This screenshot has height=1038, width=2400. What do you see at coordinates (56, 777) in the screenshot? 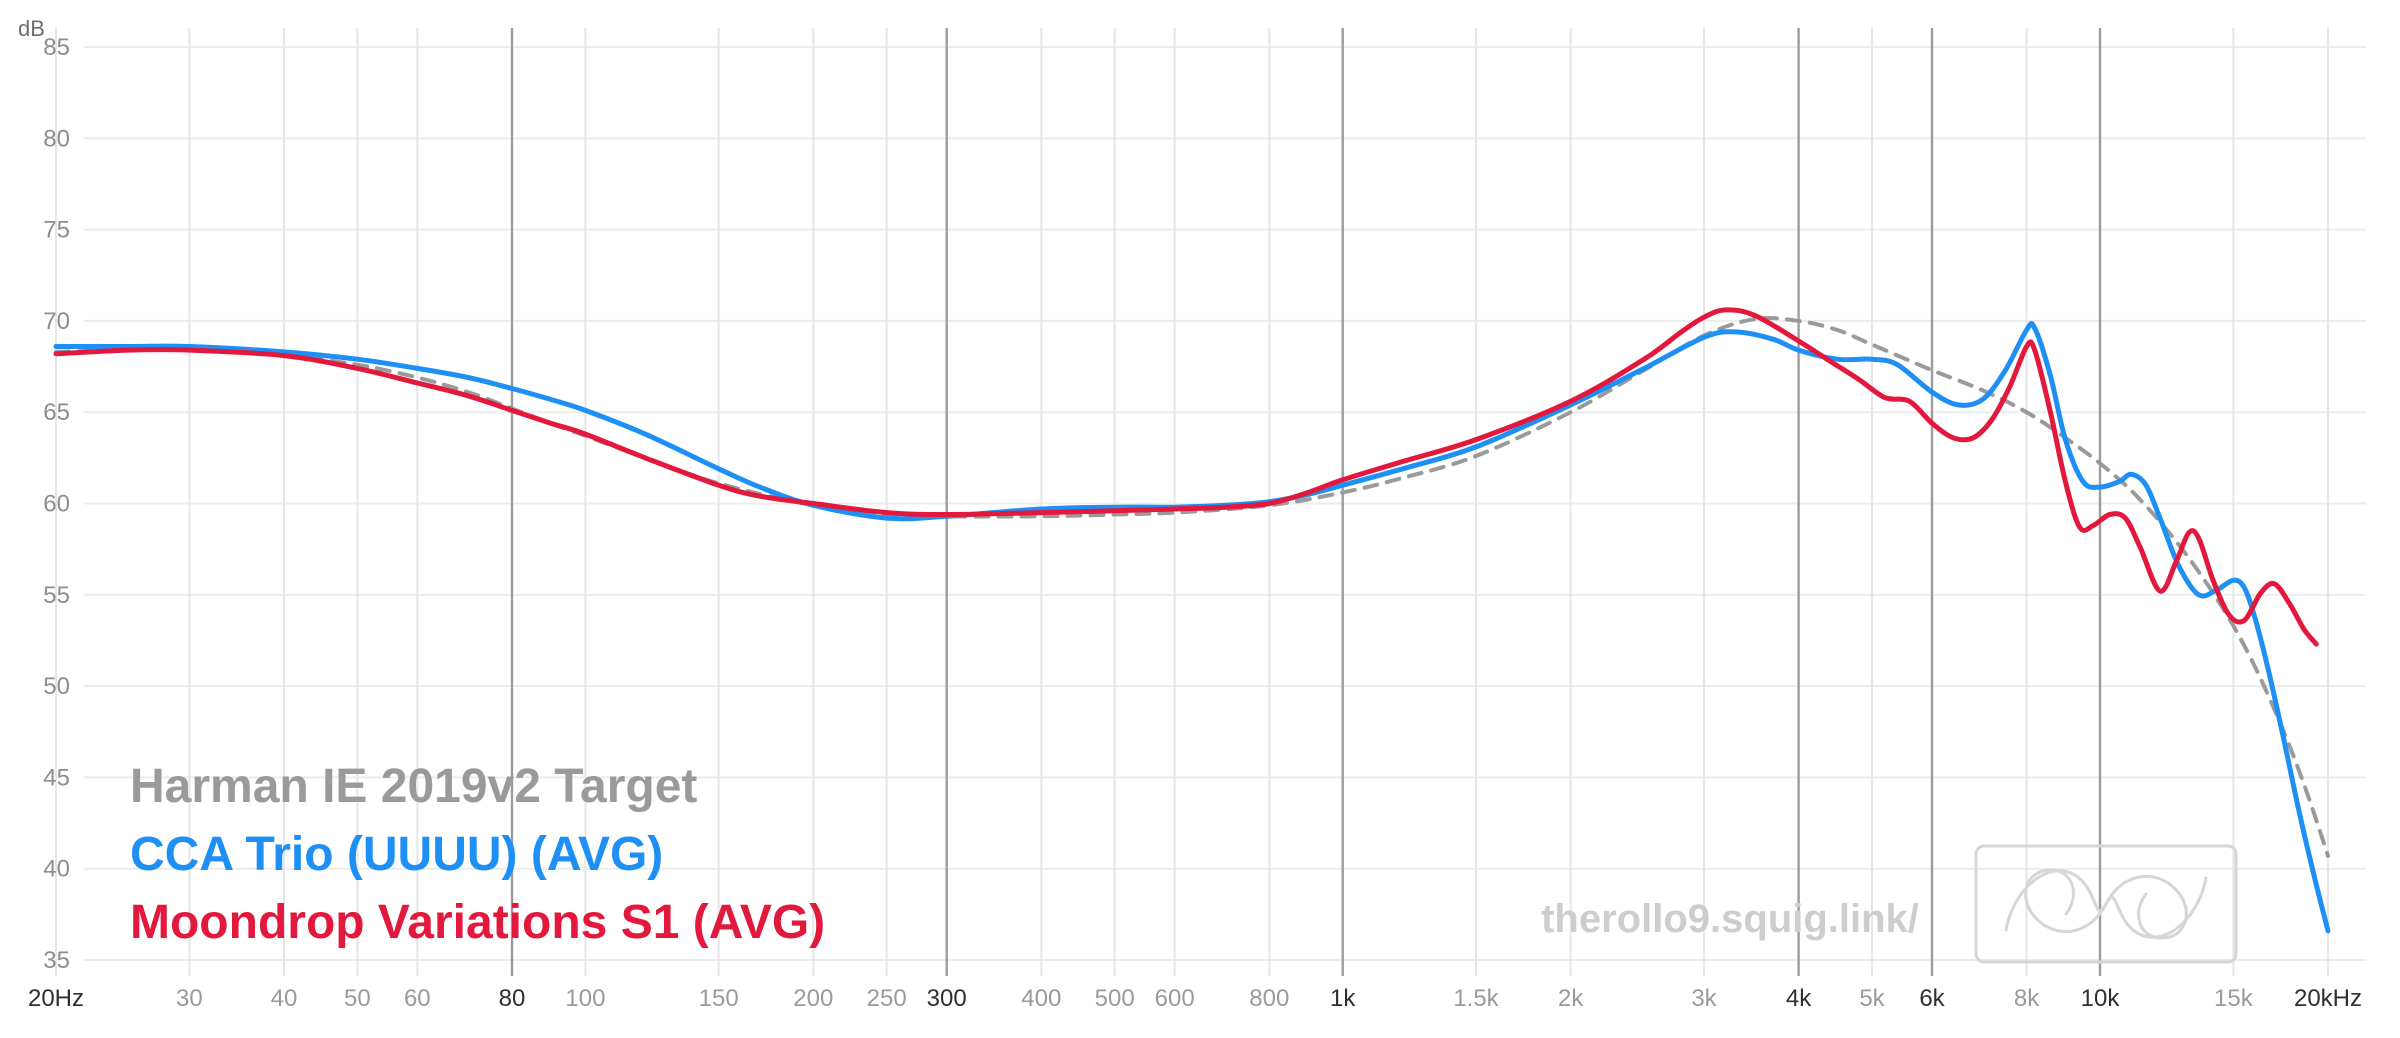
I see `y-tick-label: 45` at bounding box center [56, 777].